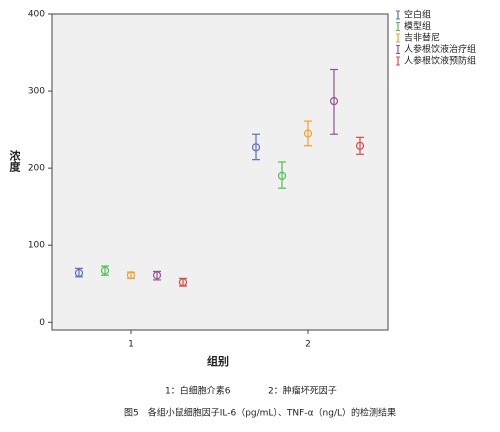  What do you see at coordinates (36, 246) in the screenshot?
I see `y-tick-label: 100` at bounding box center [36, 246].